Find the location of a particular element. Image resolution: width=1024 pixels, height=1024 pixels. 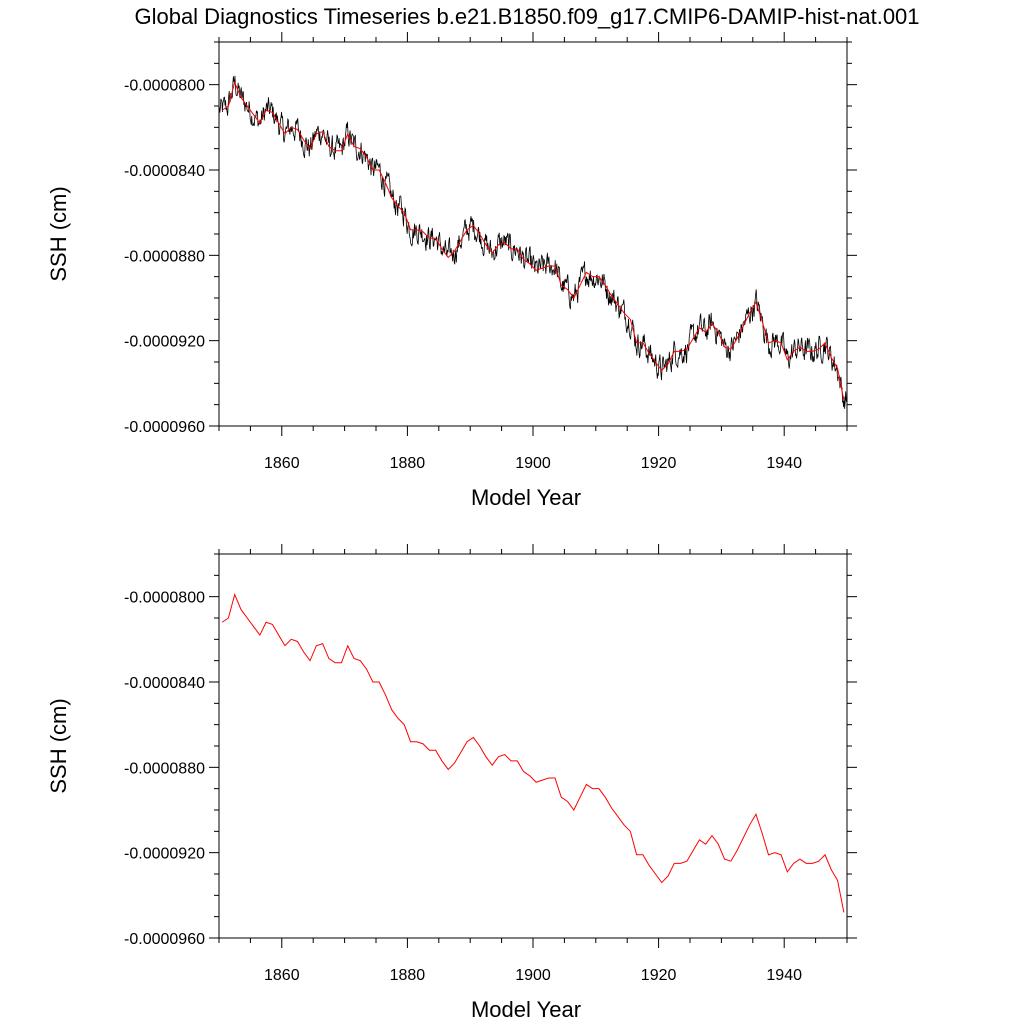

top-x-tick-label: 1920 is located at coordinates (659, 463).